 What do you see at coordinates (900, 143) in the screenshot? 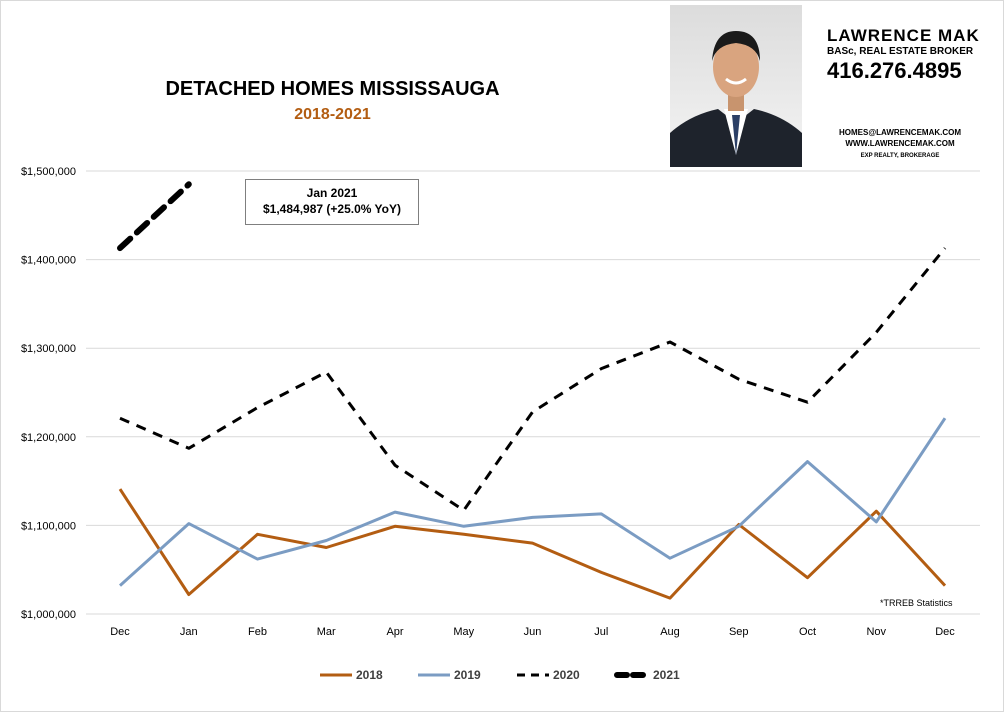
I see `agent-website: WWW.LAWRENCEMAK.COM` at bounding box center [900, 143].